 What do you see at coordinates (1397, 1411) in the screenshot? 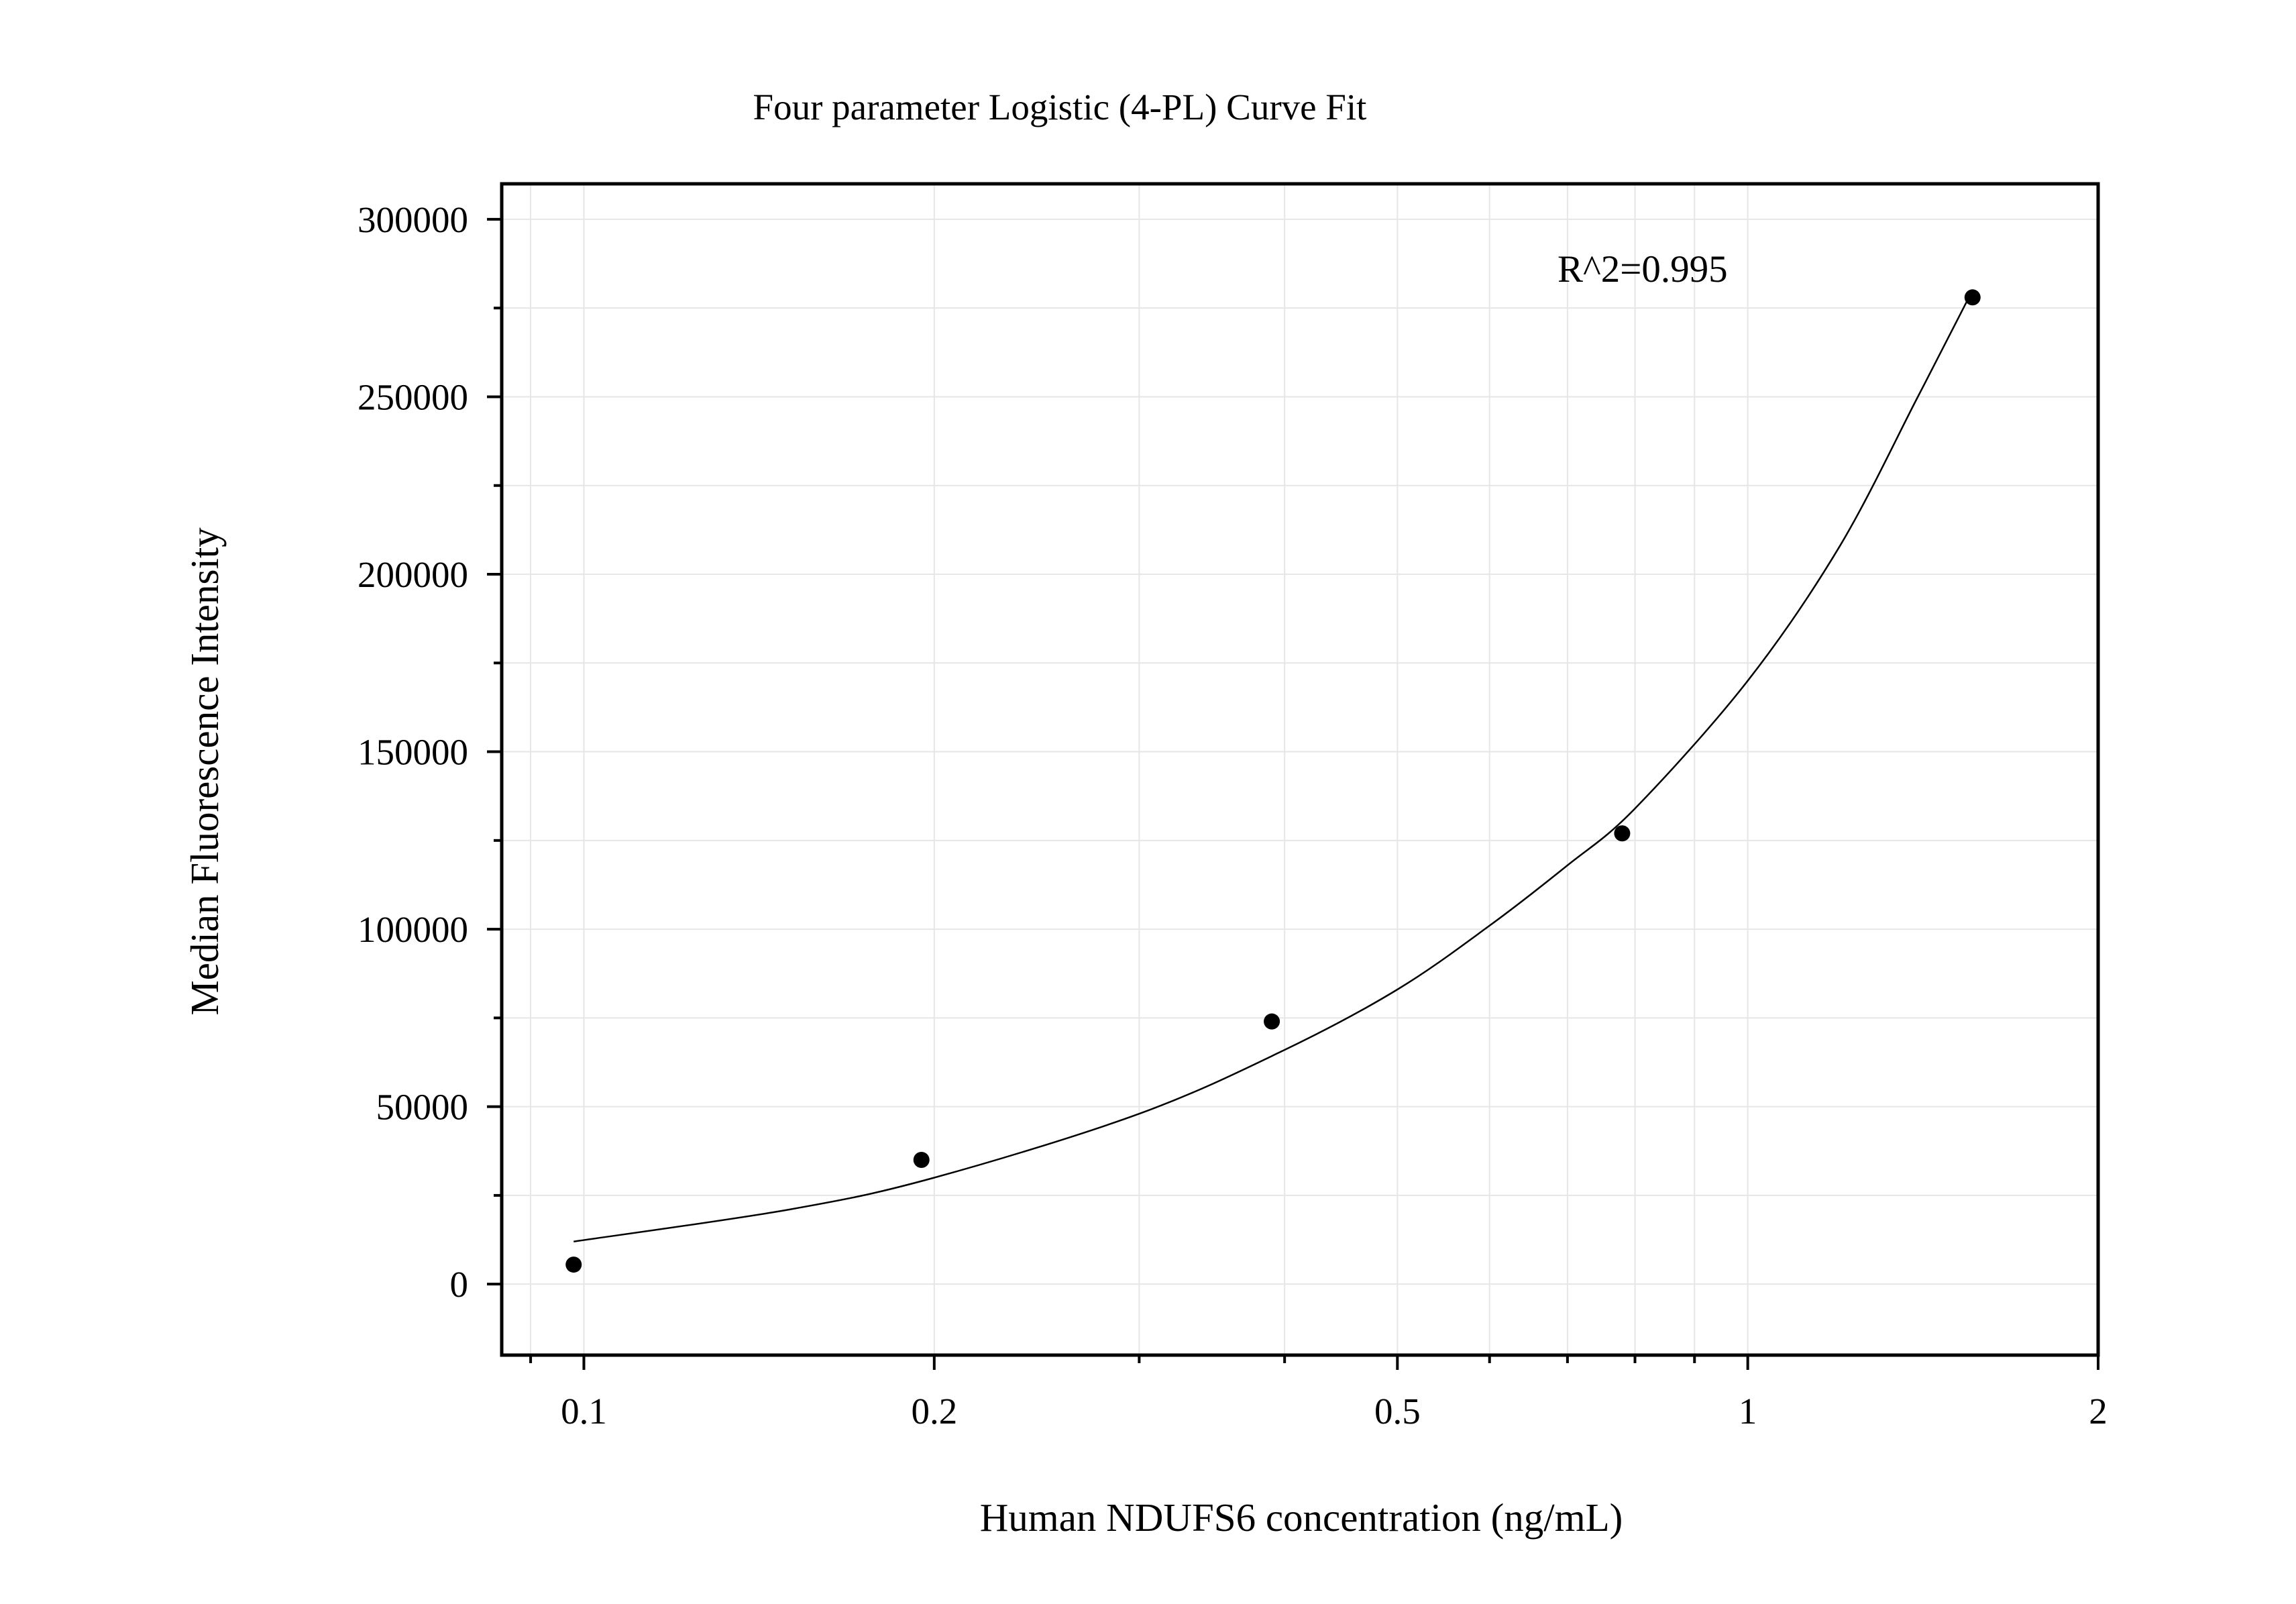
I see `x-tick-label: 0.5` at bounding box center [1397, 1411].